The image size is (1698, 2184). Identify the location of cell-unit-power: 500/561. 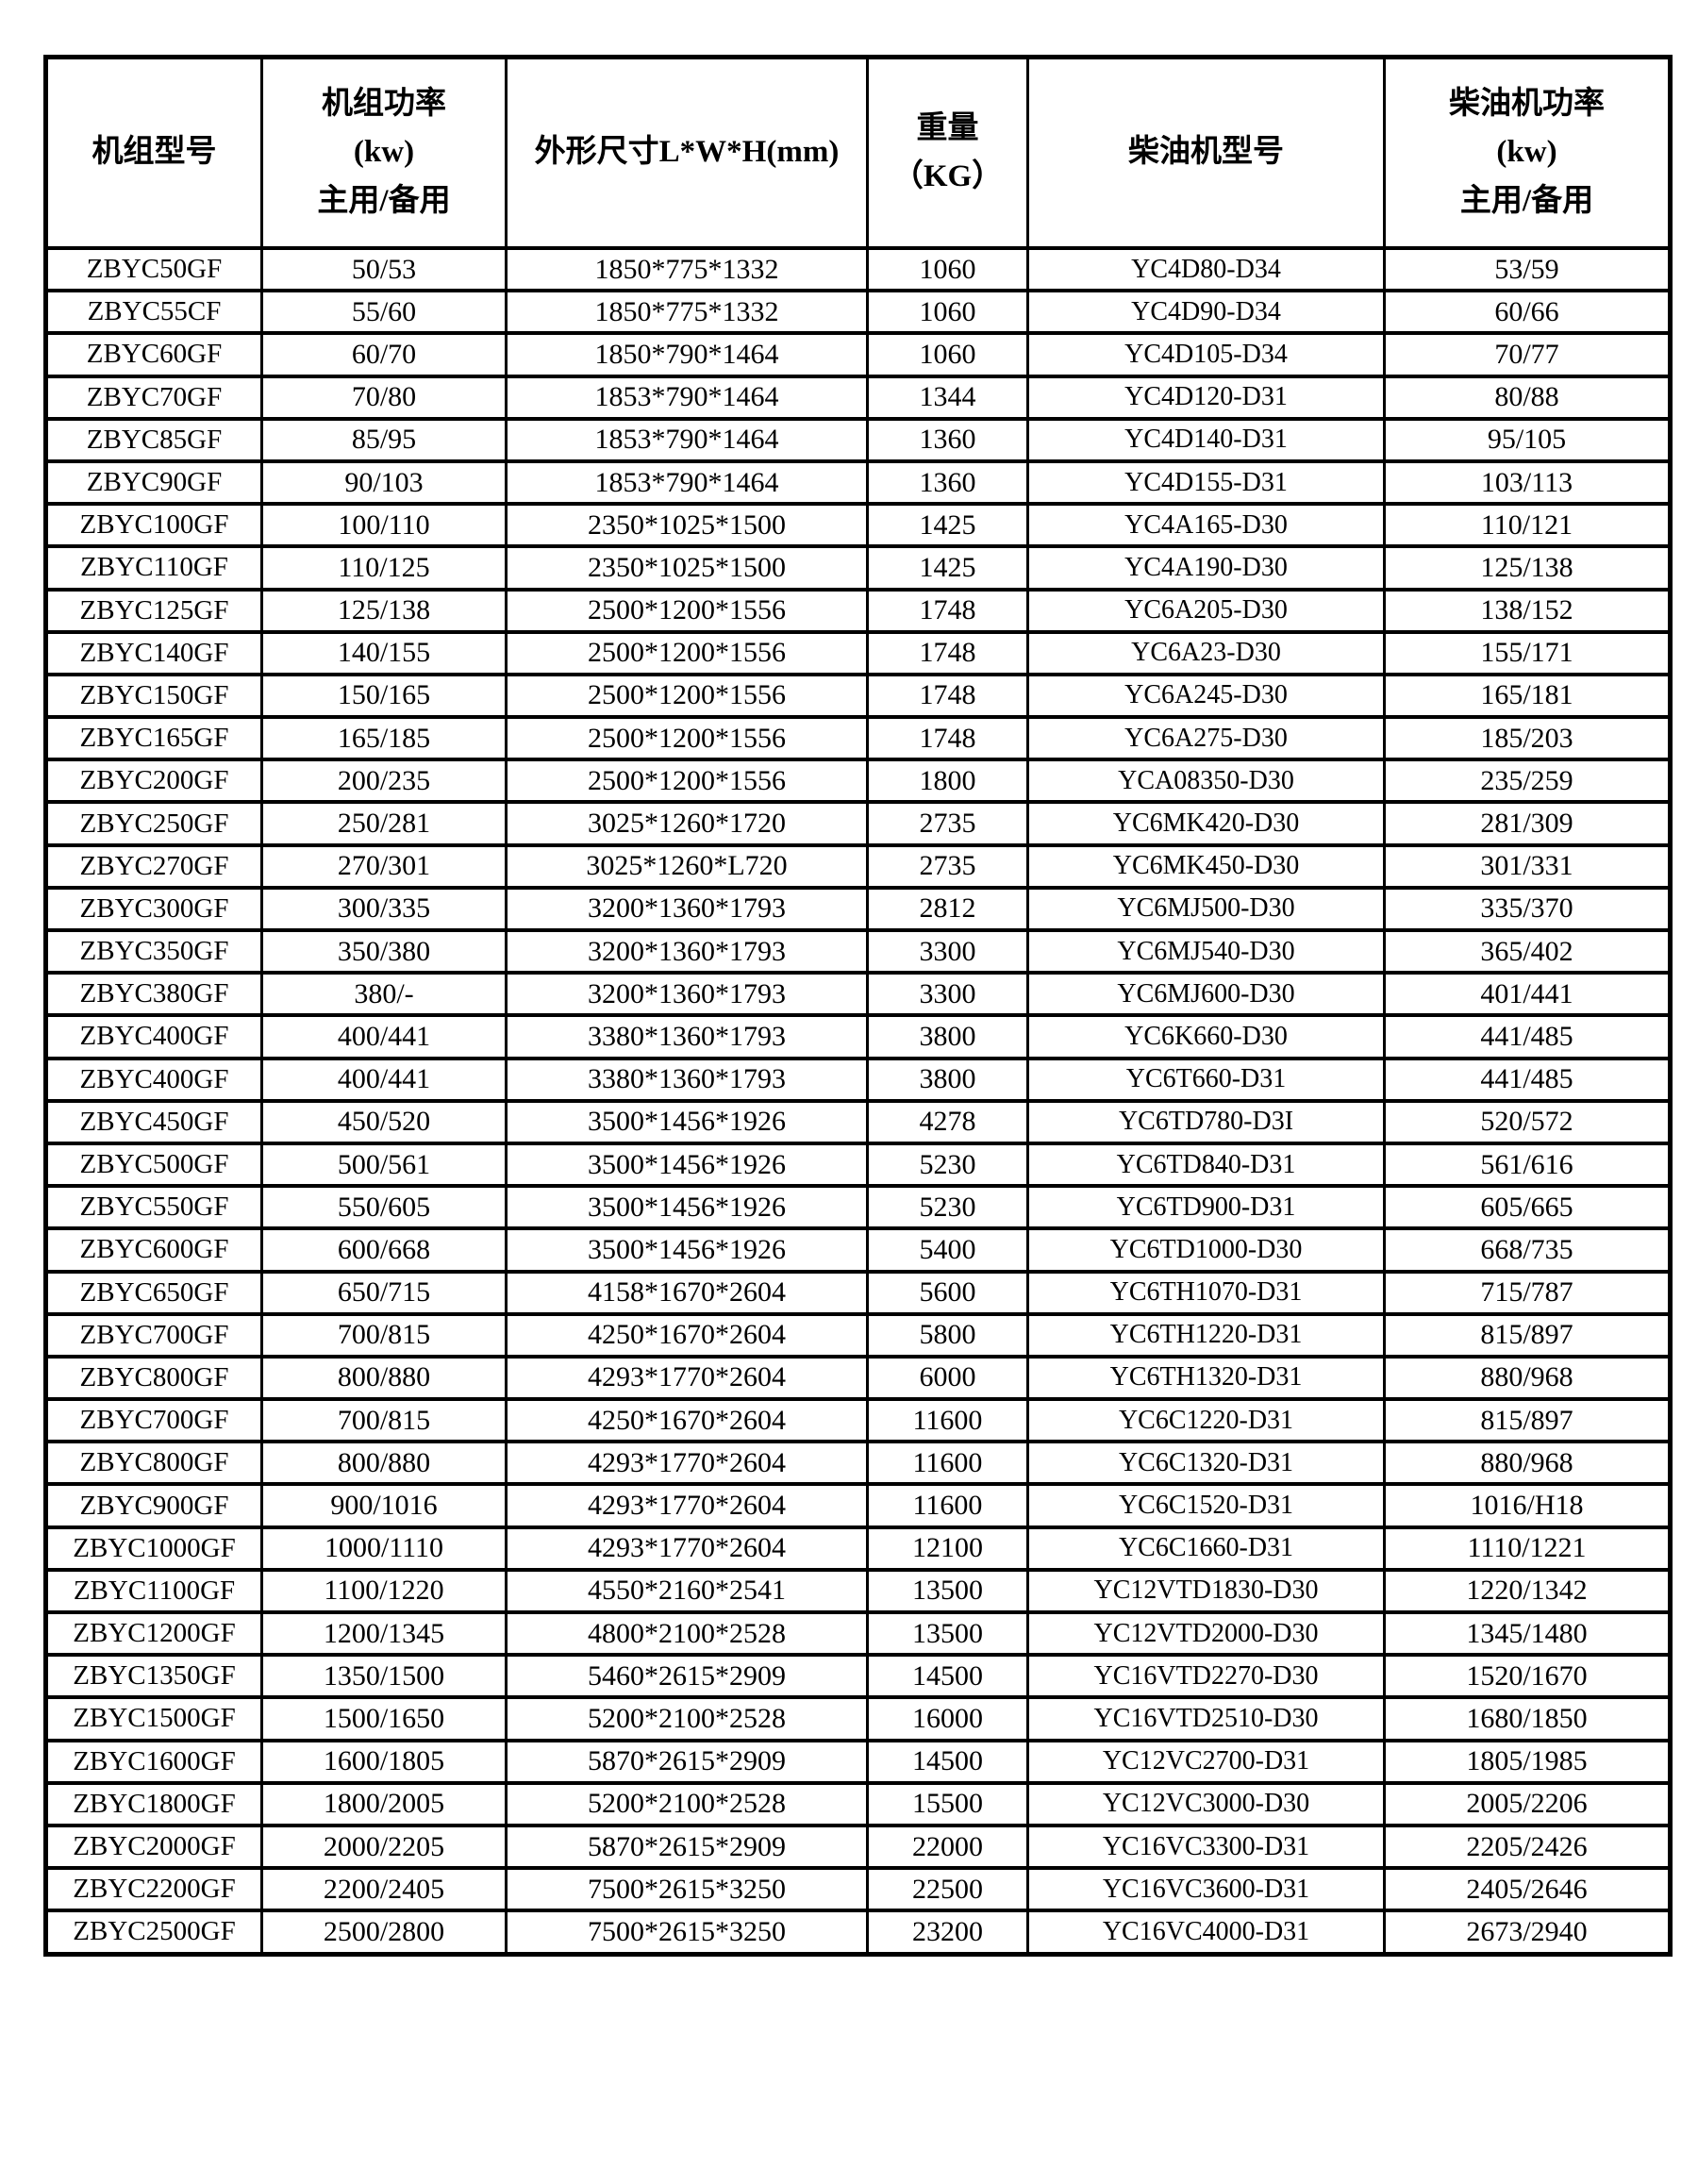
(384, 1165).